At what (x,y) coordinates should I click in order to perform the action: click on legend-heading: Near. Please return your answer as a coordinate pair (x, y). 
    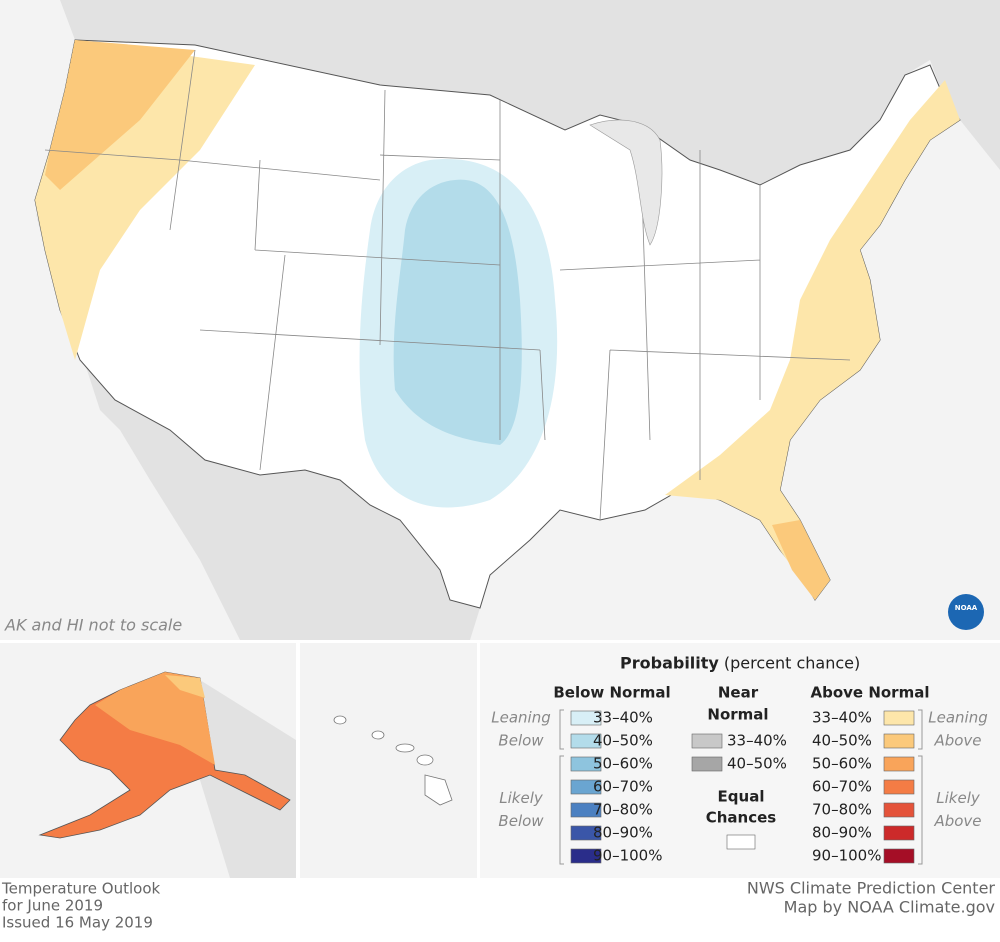
    Looking at the image, I should click on (738, 693).